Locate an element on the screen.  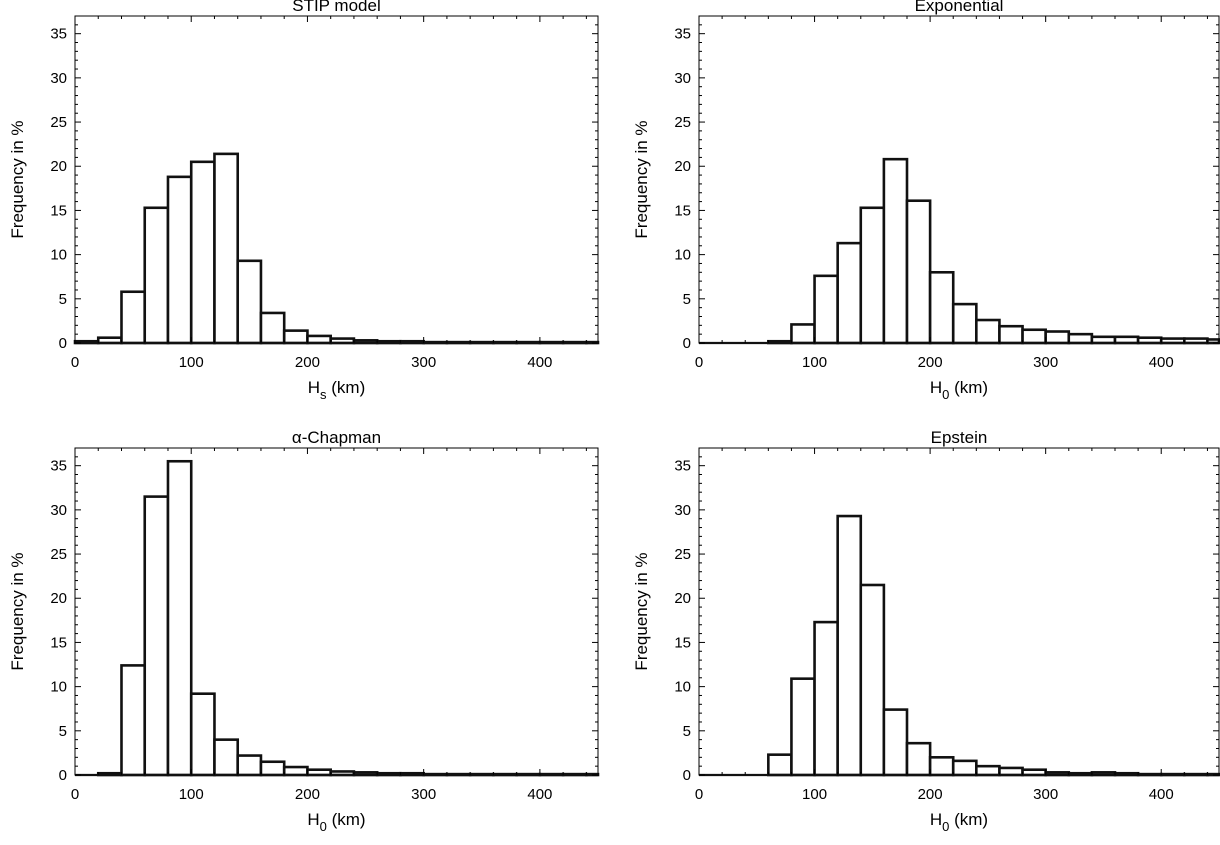
chart-title: STIP model is located at coordinates (336, 7).